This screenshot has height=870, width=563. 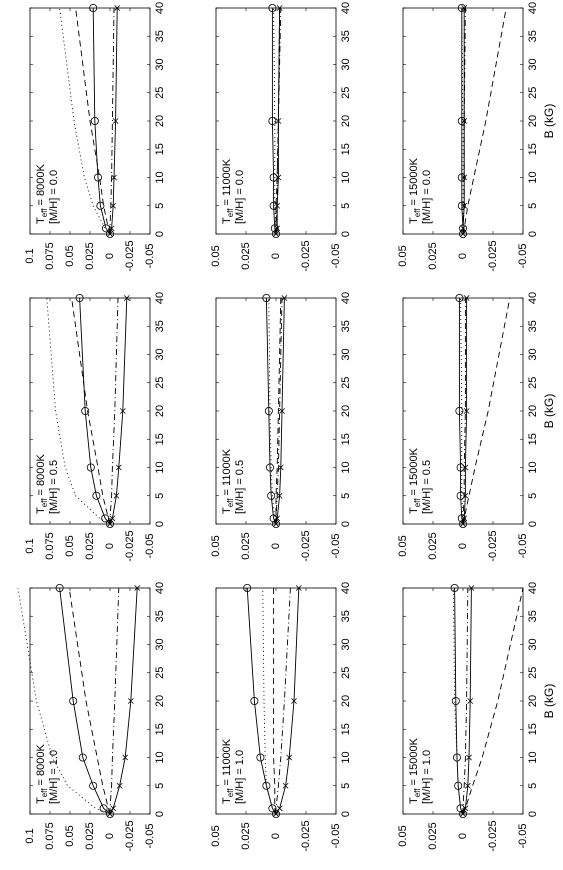 I want to click on y-tick-label: 0.05, so click(x=216, y=835).